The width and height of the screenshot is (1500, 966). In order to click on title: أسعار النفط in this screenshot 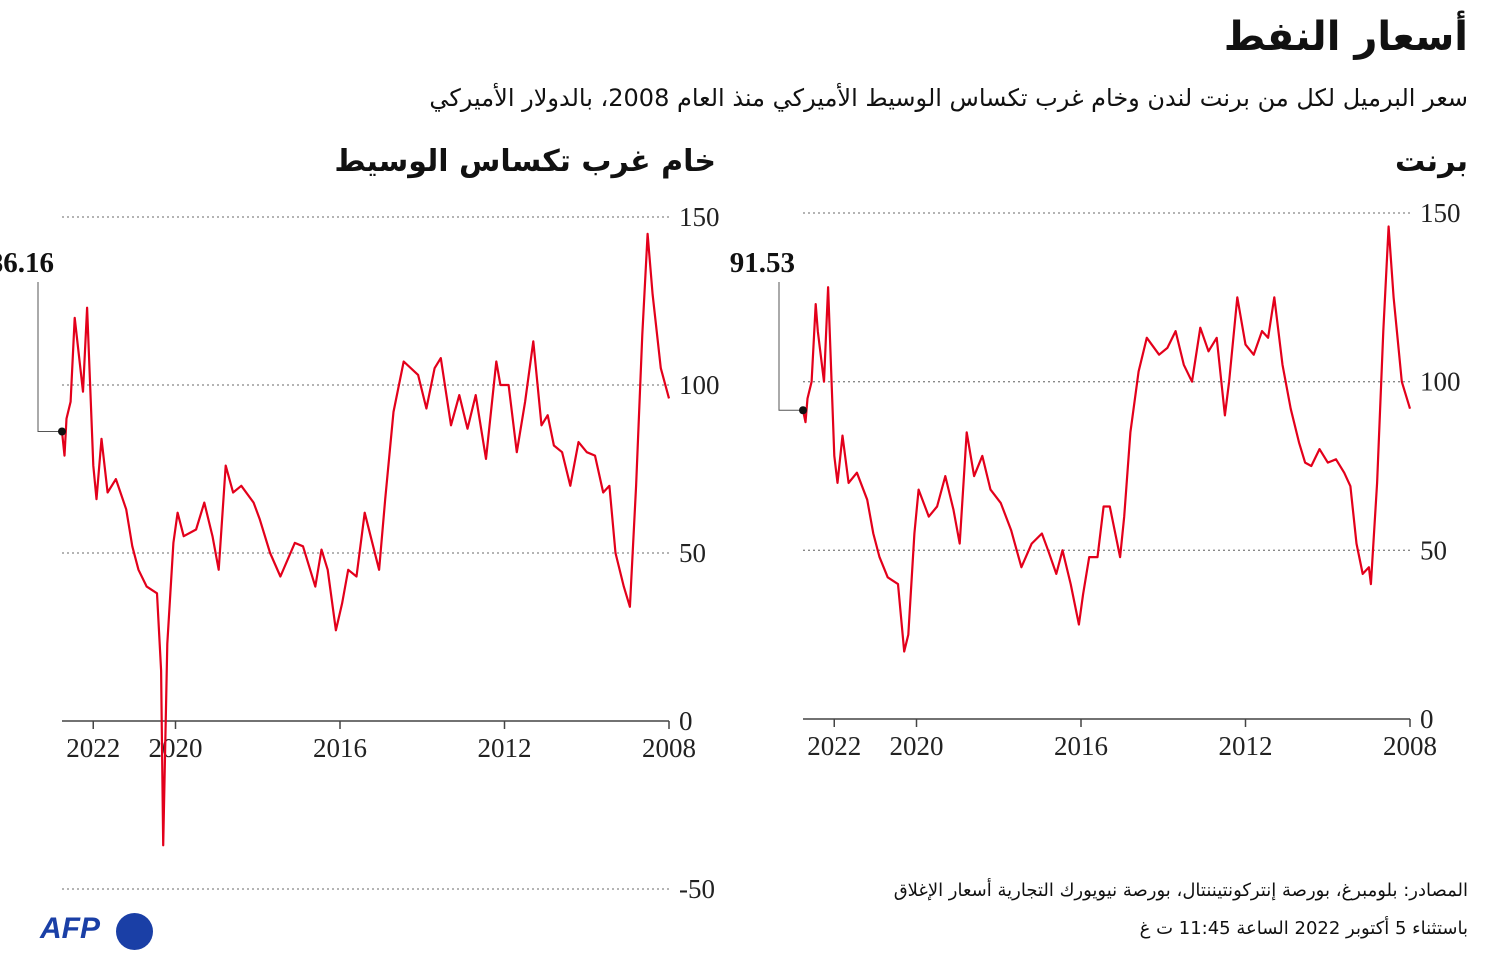, I will do `click(1345, 37)`.